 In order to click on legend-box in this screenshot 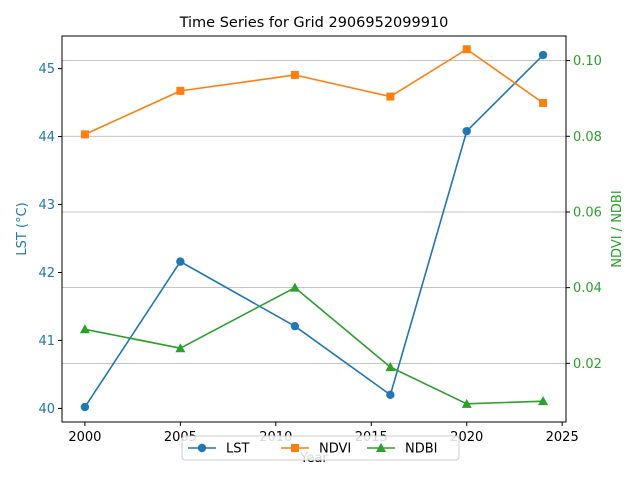, I will do `click(320, 448)`.